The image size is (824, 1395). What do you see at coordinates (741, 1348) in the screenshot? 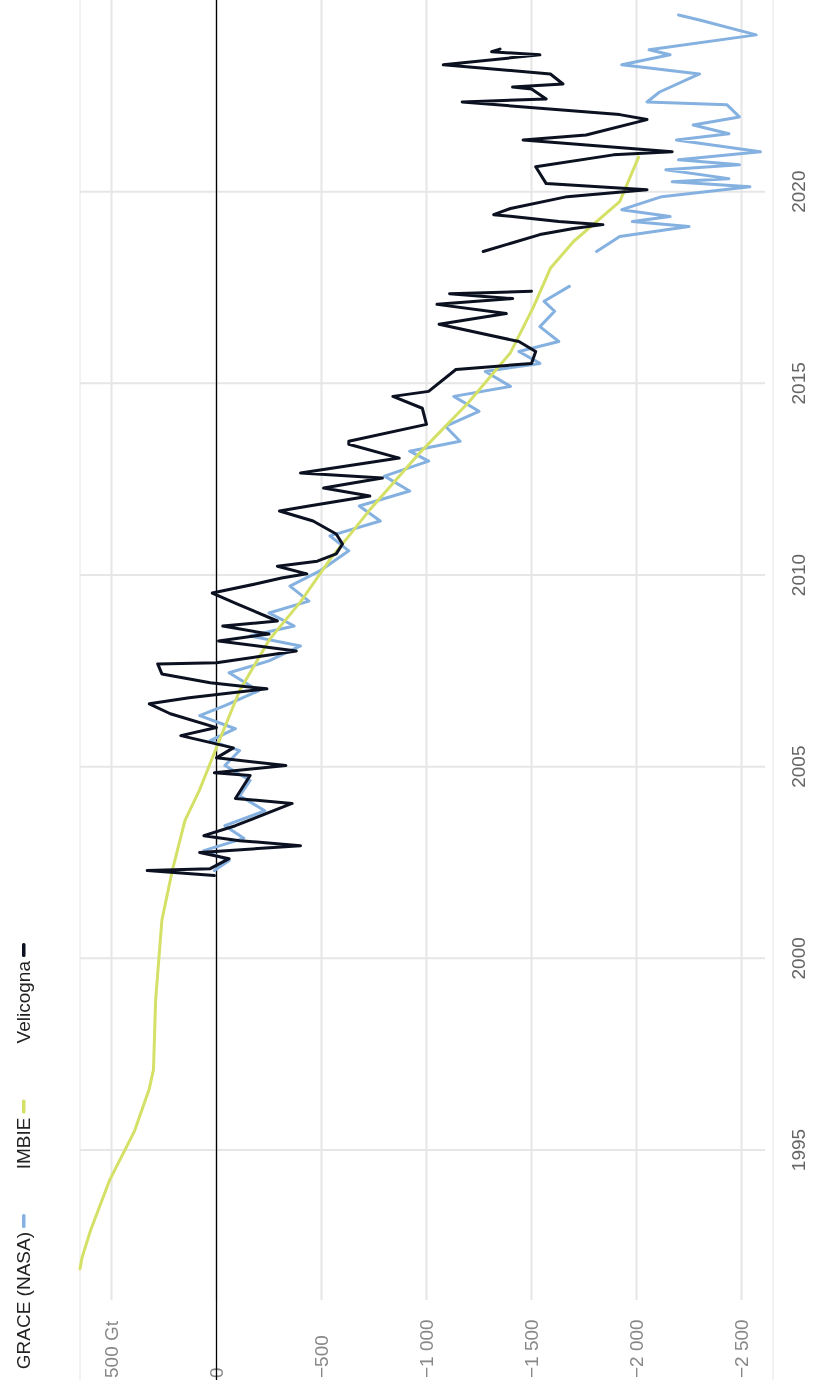
I see `x-tick-label: −2 500` at bounding box center [741, 1348].